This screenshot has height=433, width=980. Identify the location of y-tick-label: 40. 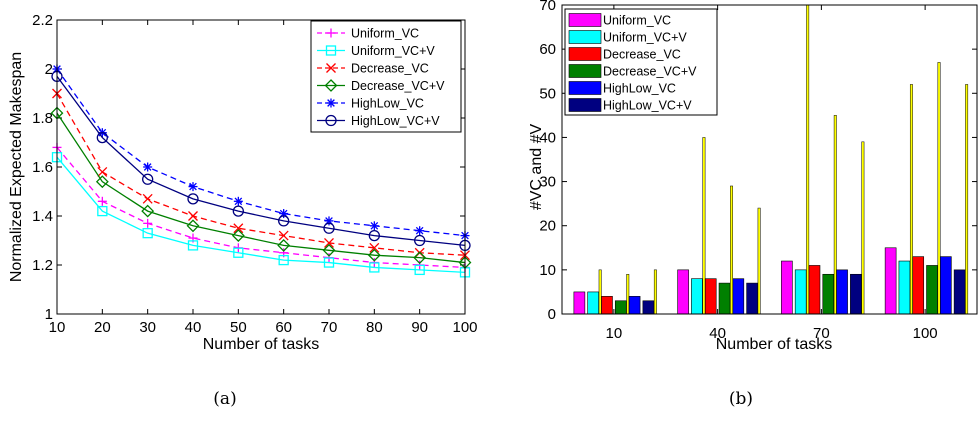
(547, 137).